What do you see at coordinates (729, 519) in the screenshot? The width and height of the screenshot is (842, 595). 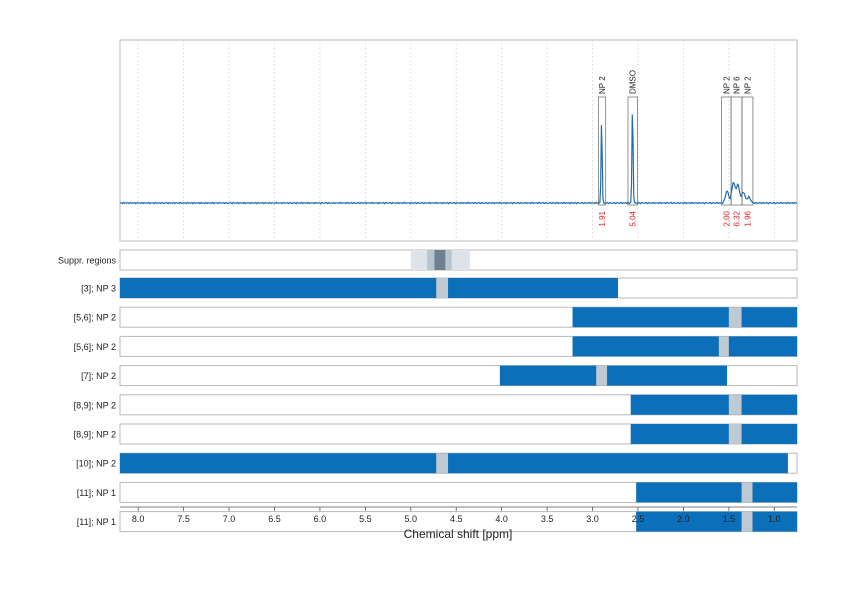 I see `x-tick-label: 1.5` at bounding box center [729, 519].